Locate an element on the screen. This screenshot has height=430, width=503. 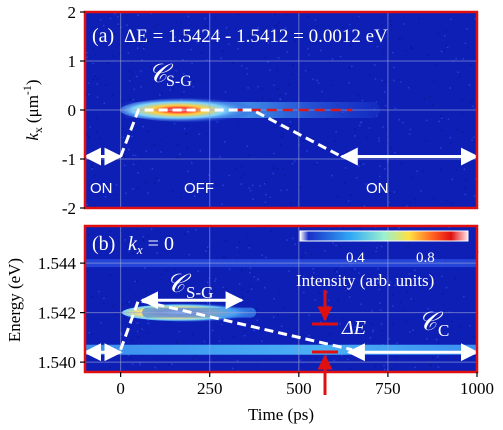
panel-b-kx-label: kx = 0 is located at coordinates (151, 245).